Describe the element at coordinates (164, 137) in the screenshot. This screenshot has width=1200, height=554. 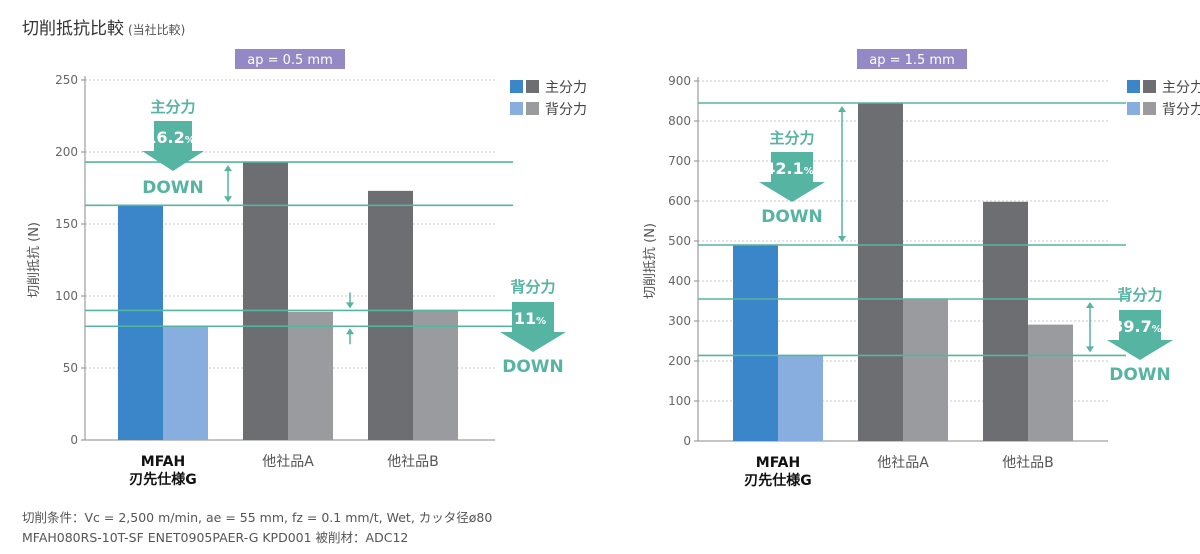
I see `reduction-percent-value: 16.2` at that location.